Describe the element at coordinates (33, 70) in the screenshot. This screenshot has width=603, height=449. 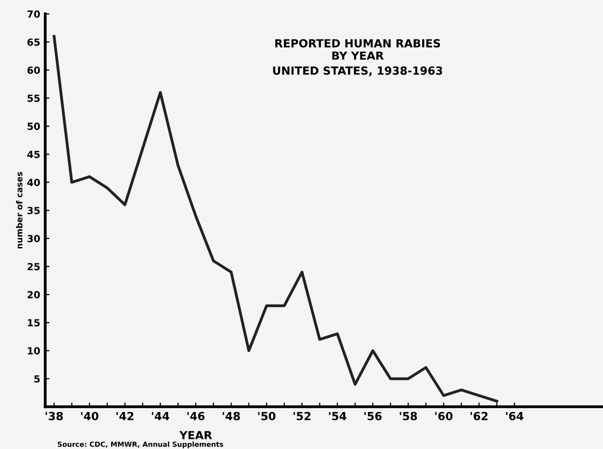
I see `y-tick-label: 60` at that location.